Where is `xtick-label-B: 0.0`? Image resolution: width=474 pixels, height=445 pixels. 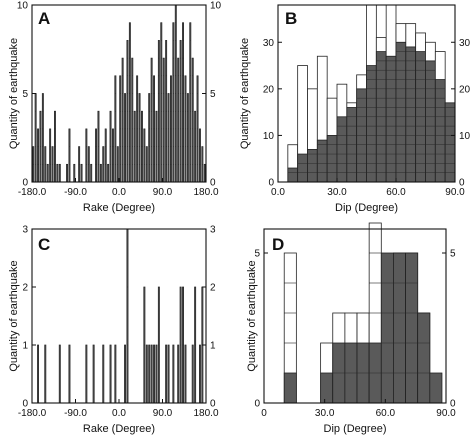
xtick-label-B: 0.0 is located at coordinates (278, 192).